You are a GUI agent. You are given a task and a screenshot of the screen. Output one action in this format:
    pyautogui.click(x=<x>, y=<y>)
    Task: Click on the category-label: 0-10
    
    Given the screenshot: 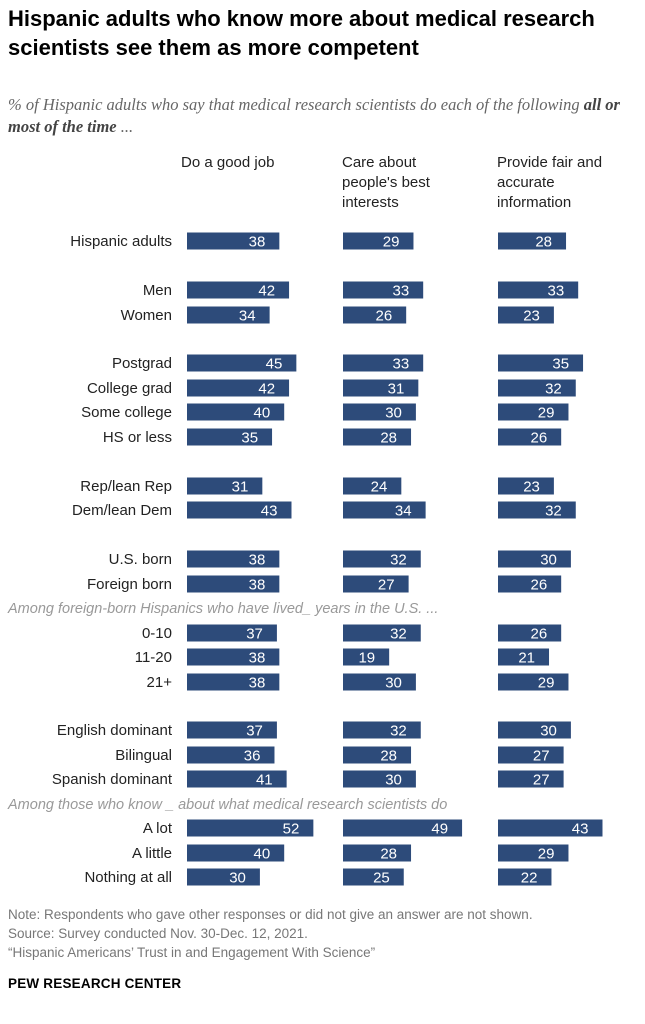 What is the action you would take?
    pyautogui.click(x=157, y=633)
    